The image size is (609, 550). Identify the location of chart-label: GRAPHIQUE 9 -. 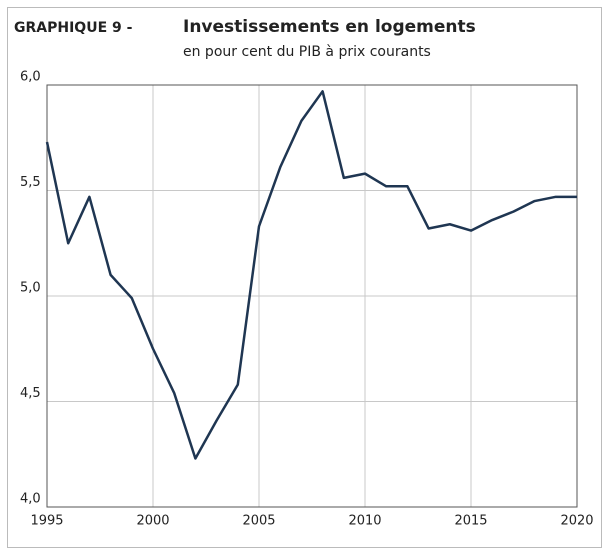
(73, 28).